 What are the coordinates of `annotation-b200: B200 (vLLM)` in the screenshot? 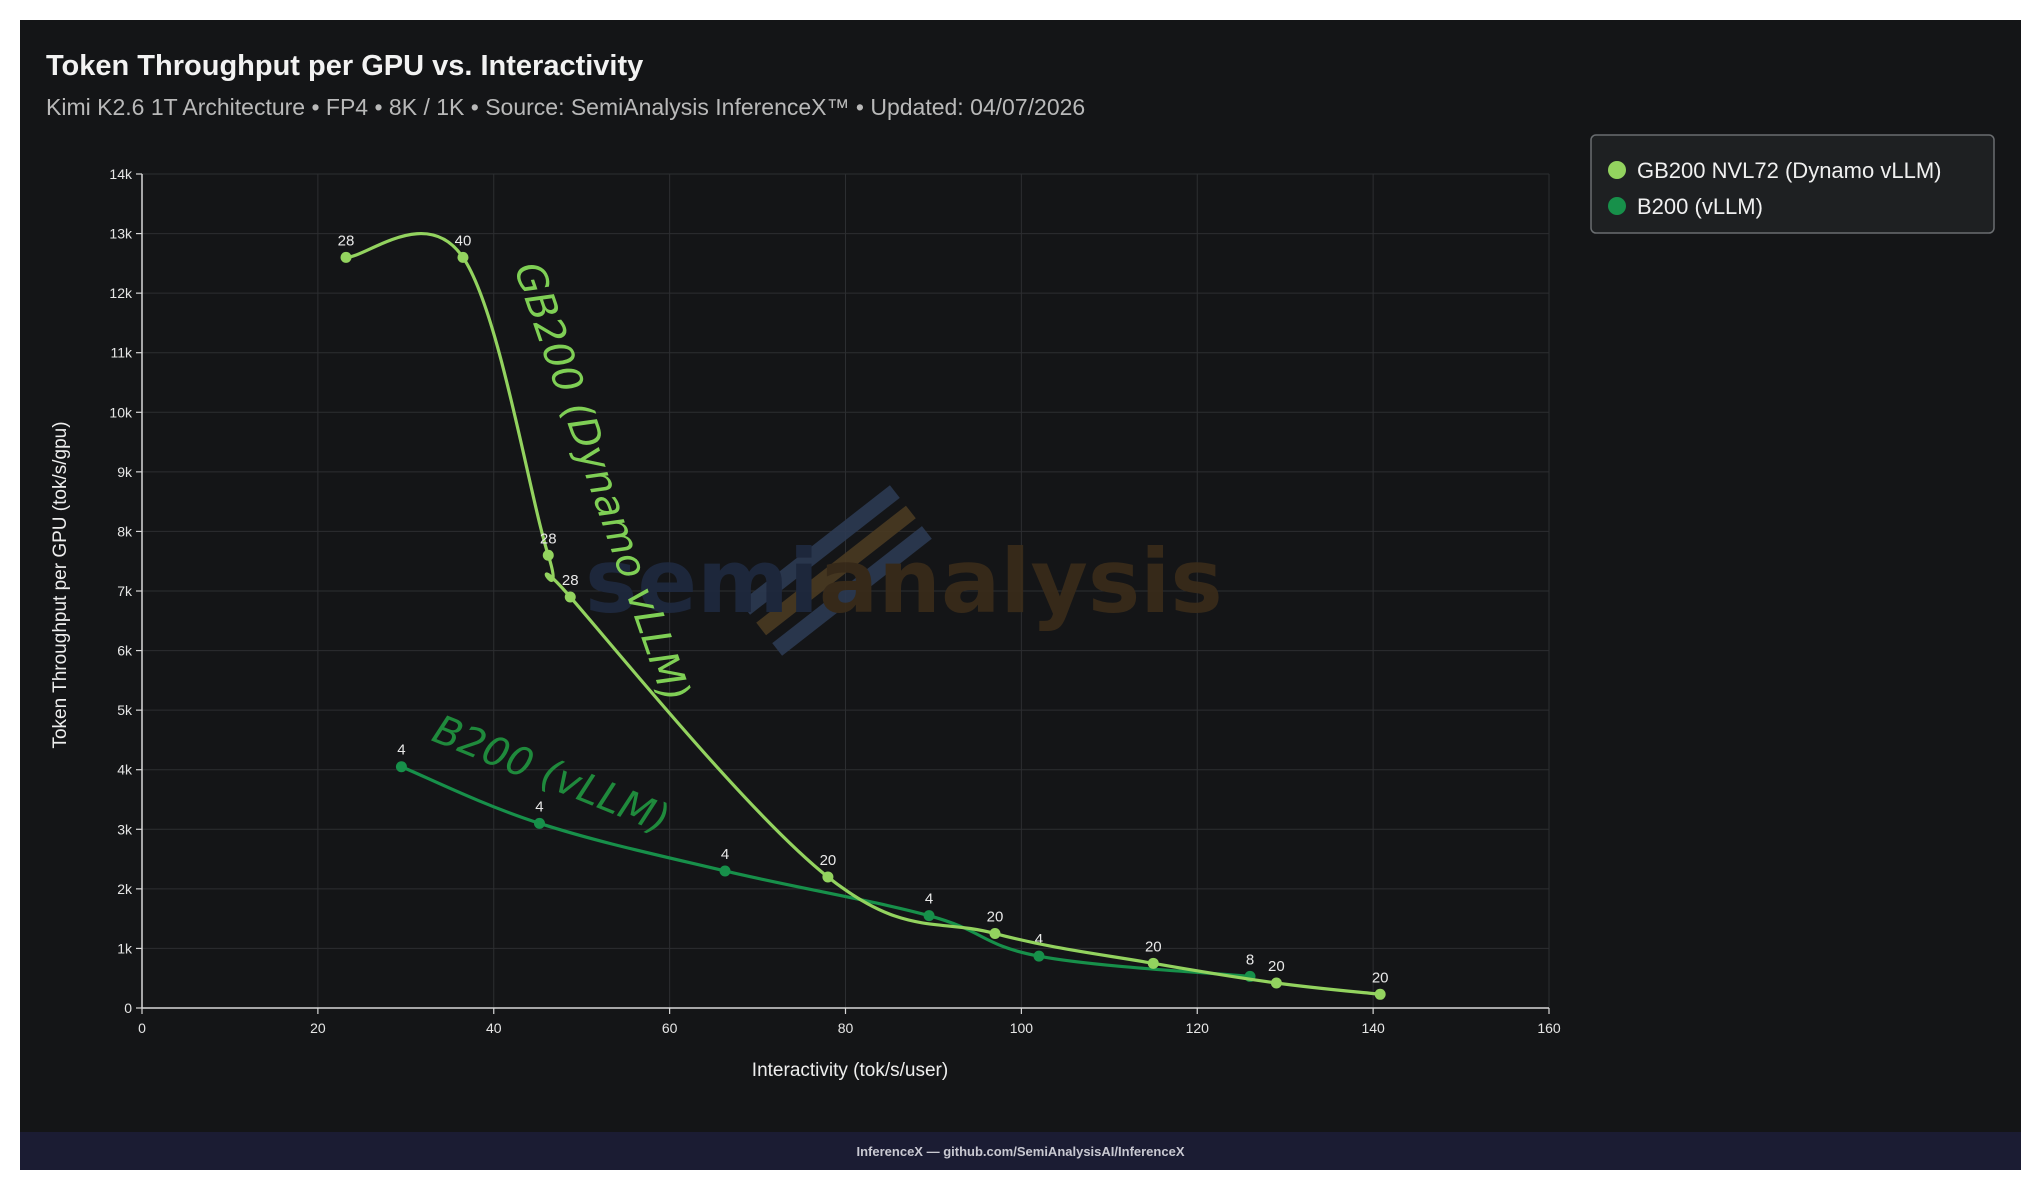 It's located at (550, 775).